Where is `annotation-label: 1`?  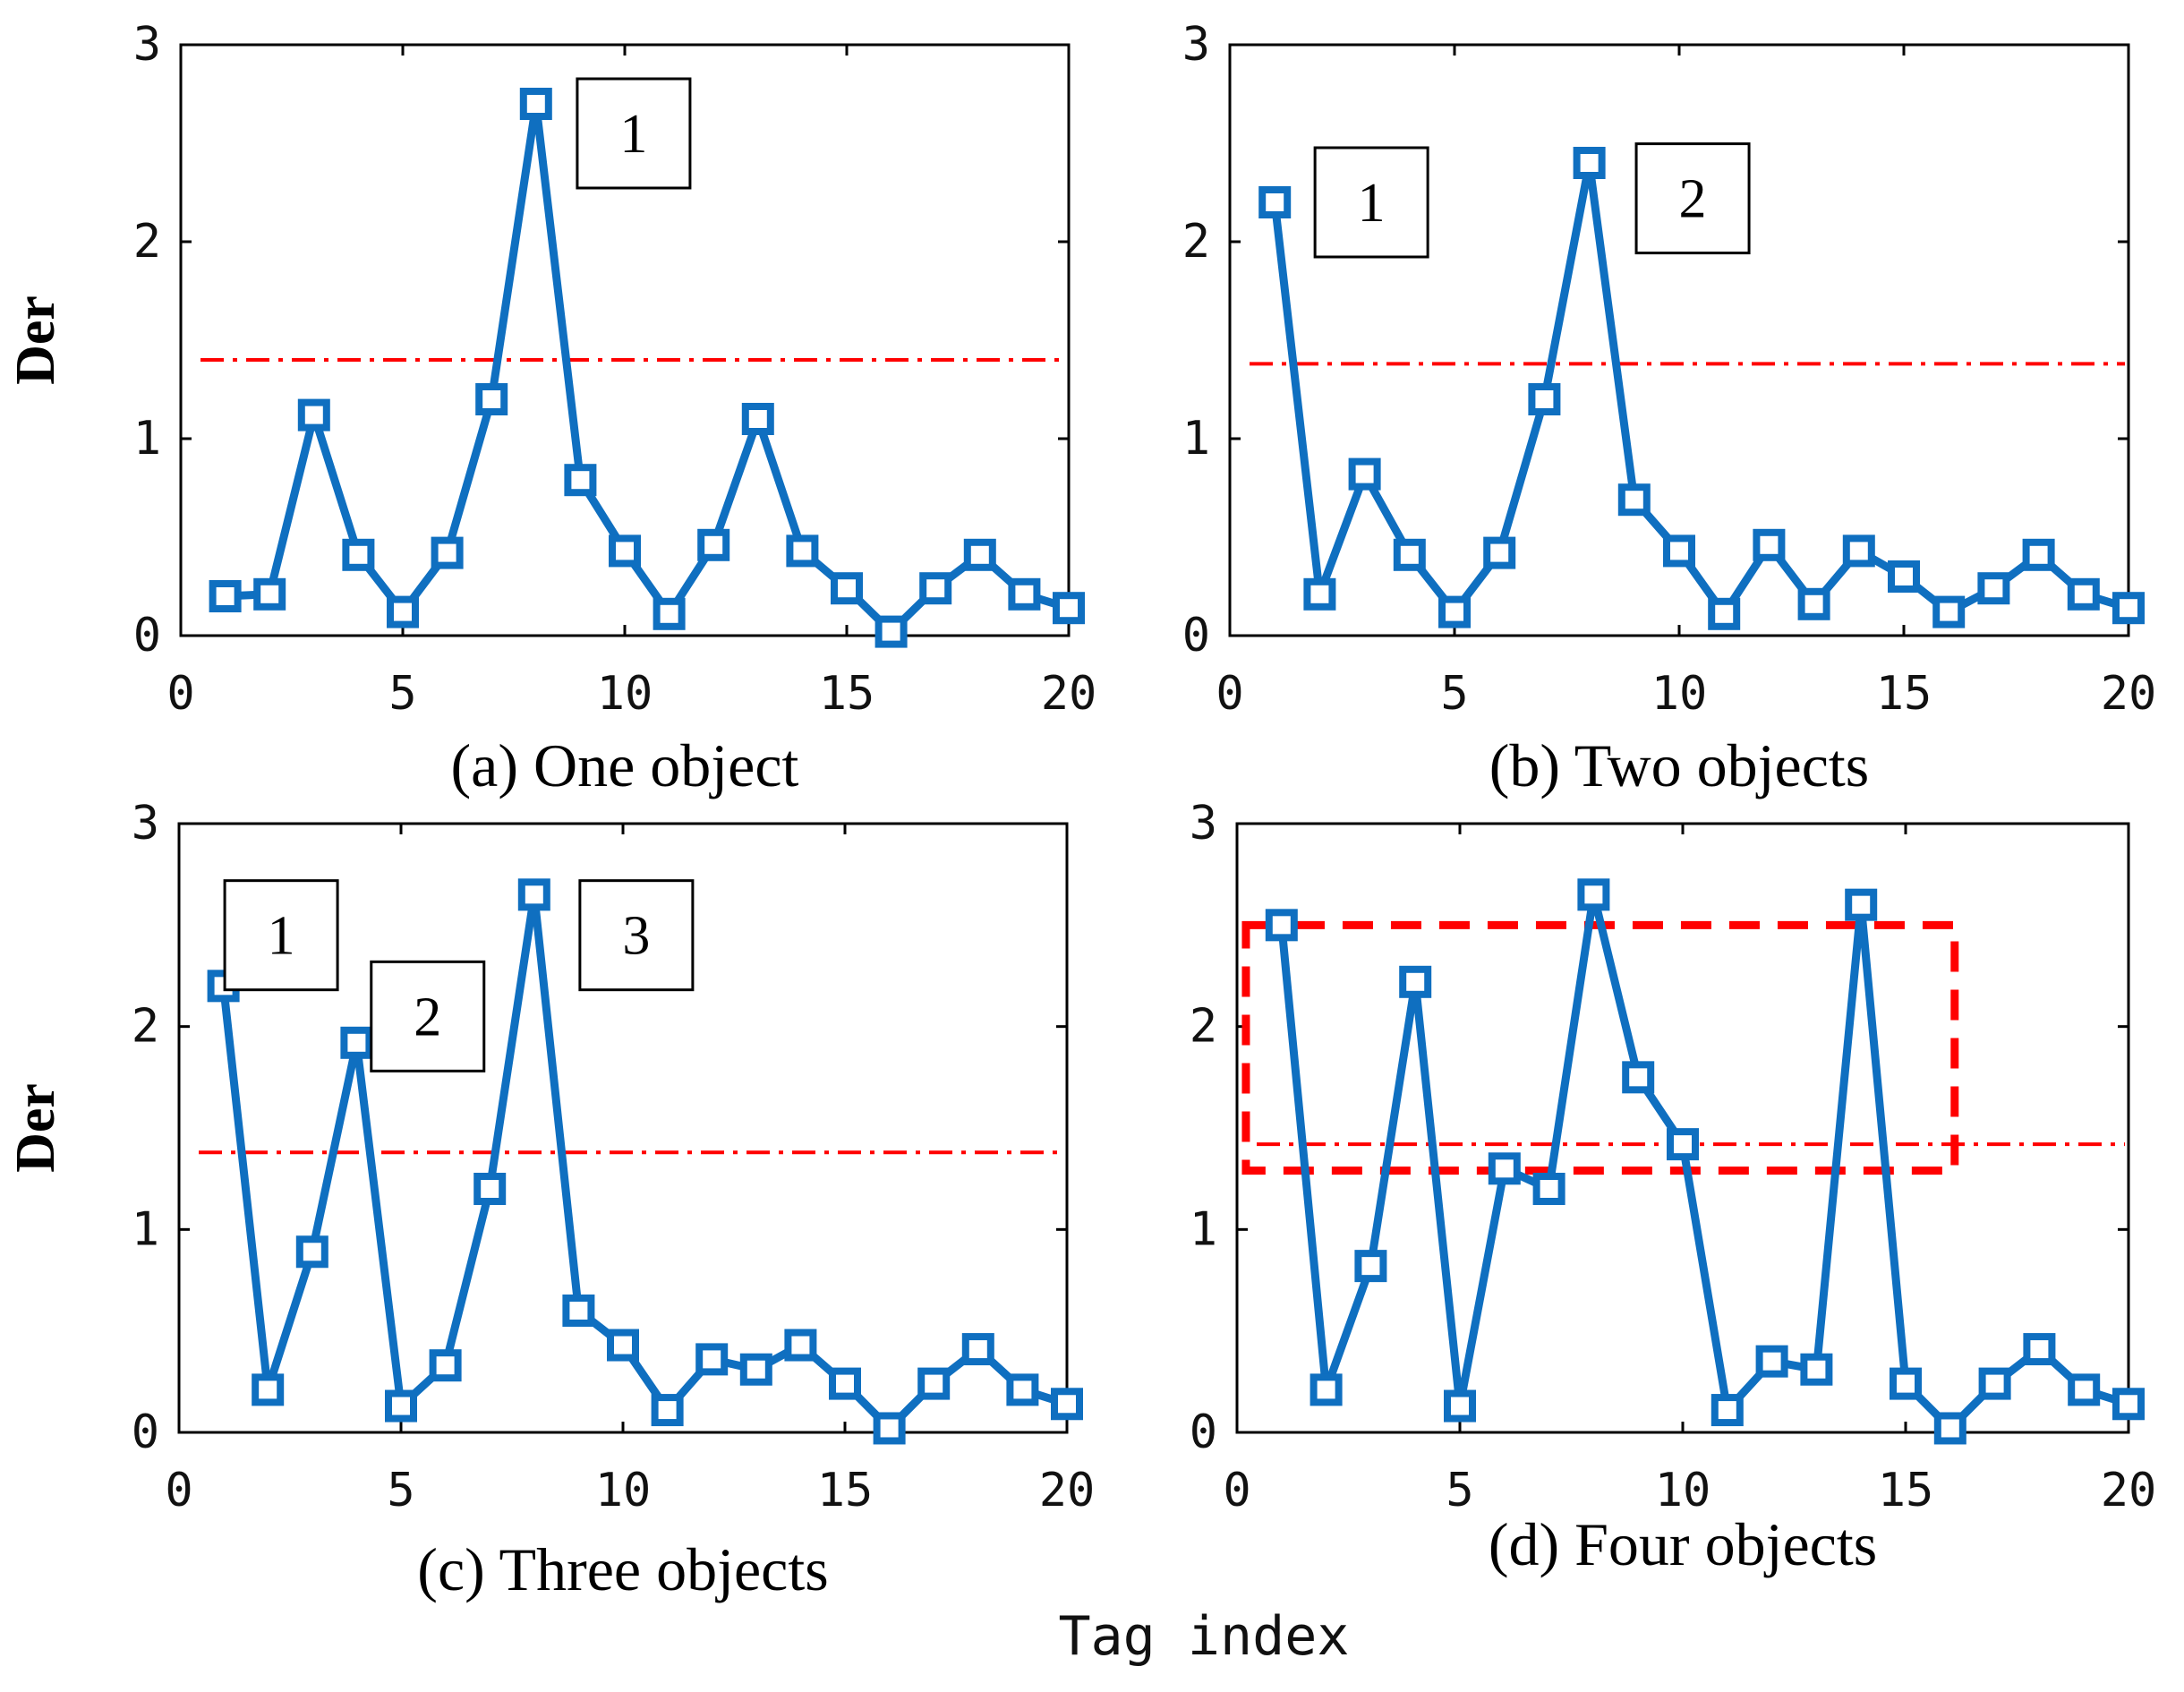 annotation-label: 1 is located at coordinates (281, 936).